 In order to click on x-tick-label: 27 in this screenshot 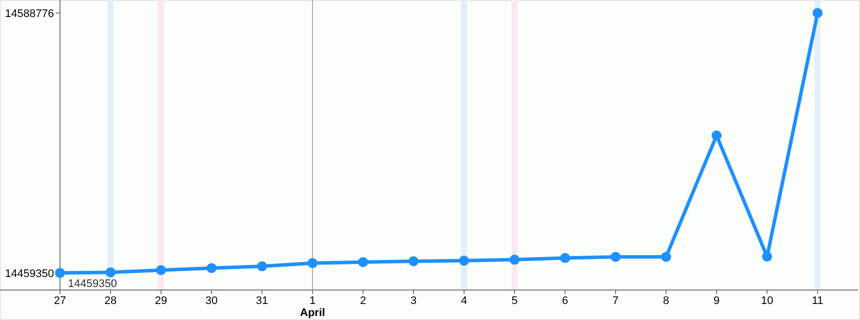, I will do `click(60, 301)`.